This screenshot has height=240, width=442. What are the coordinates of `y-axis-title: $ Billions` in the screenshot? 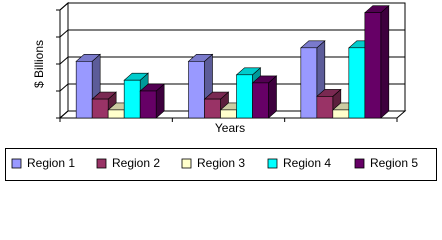 It's located at (39, 64).